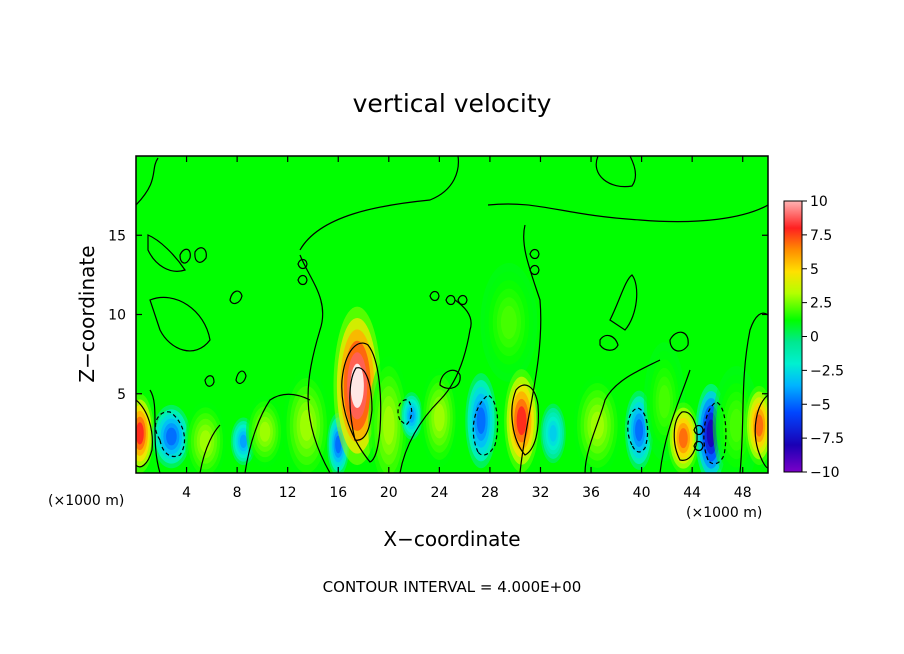  Describe the element at coordinates (591, 493) in the screenshot. I see `x-tick-label: 36` at that location.